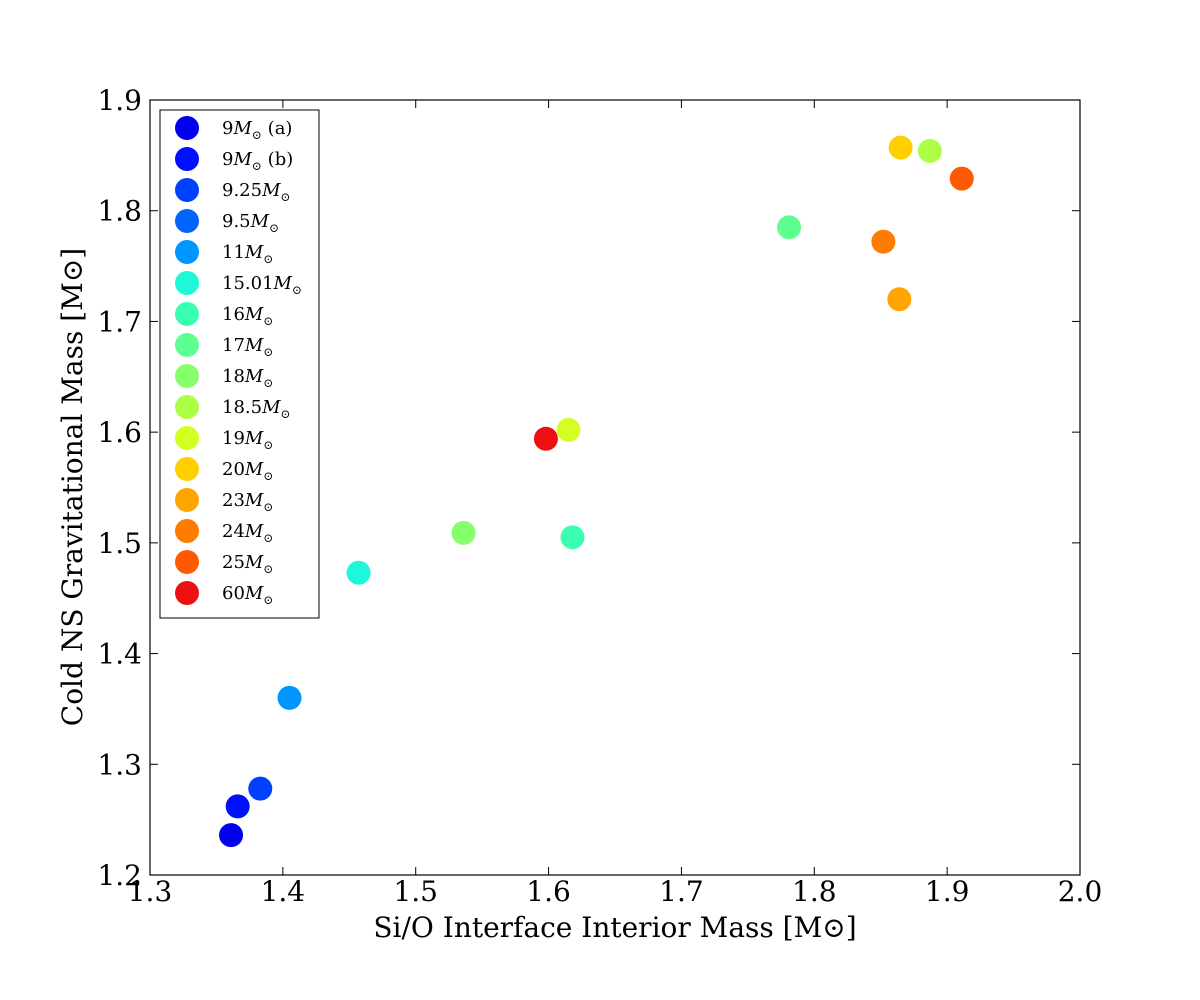 This screenshot has width=1200, height=1000. Describe the element at coordinates (150, 891) in the screenshot. I see `x-tick-label: 1.3` at that location.